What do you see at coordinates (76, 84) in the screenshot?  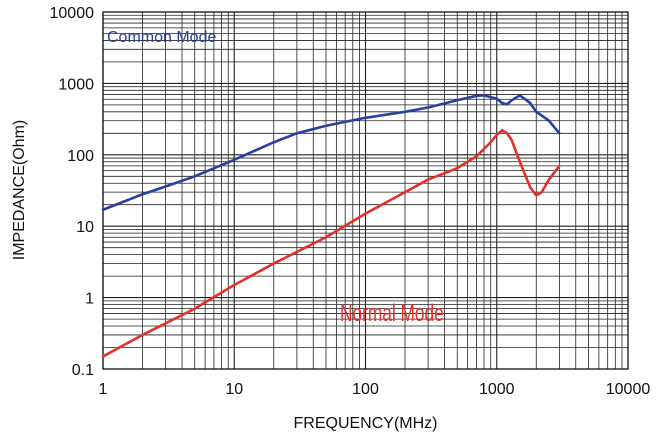 I see `y-tick-label: 1000` at bounding box center [76, 84].